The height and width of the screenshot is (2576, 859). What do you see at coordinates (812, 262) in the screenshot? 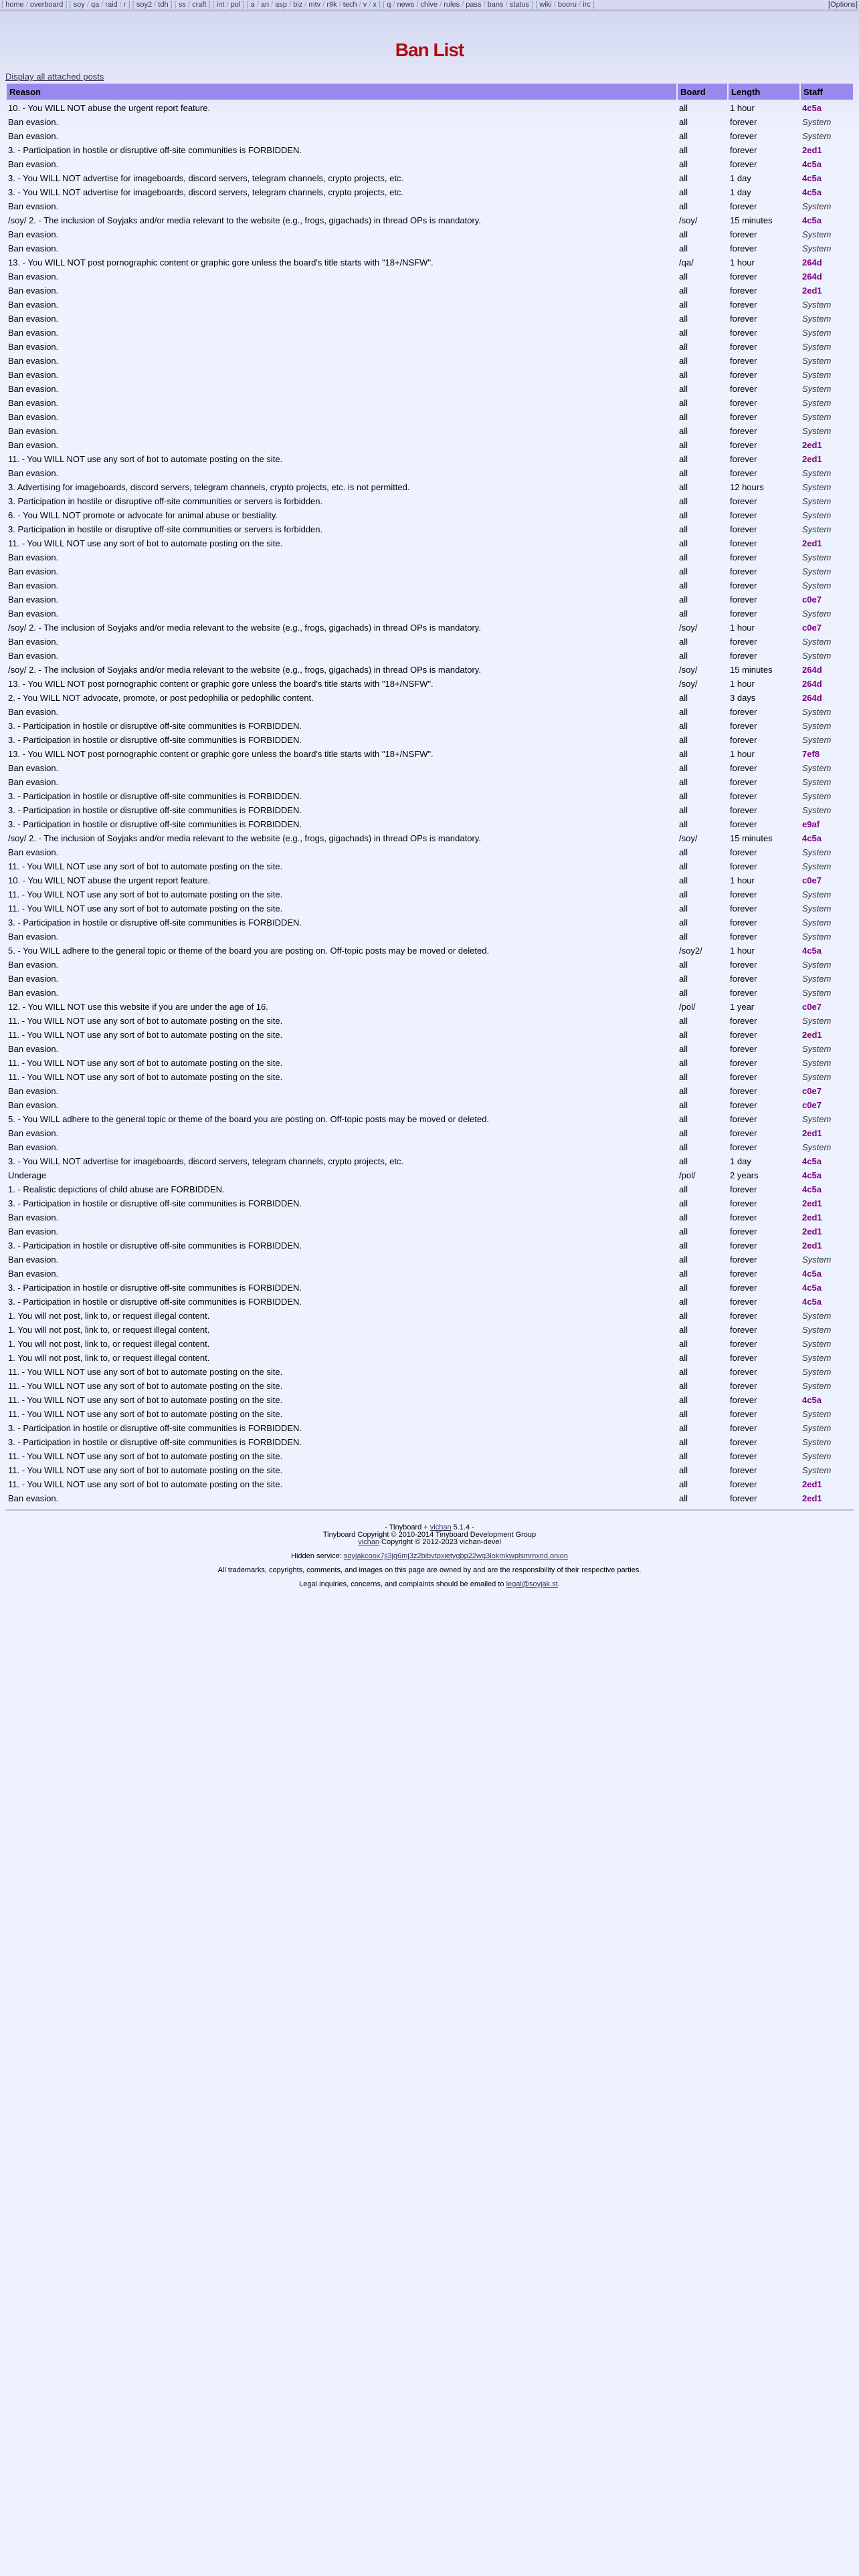
I see `staff-cell: 264d` at bounding box center [812, 262].